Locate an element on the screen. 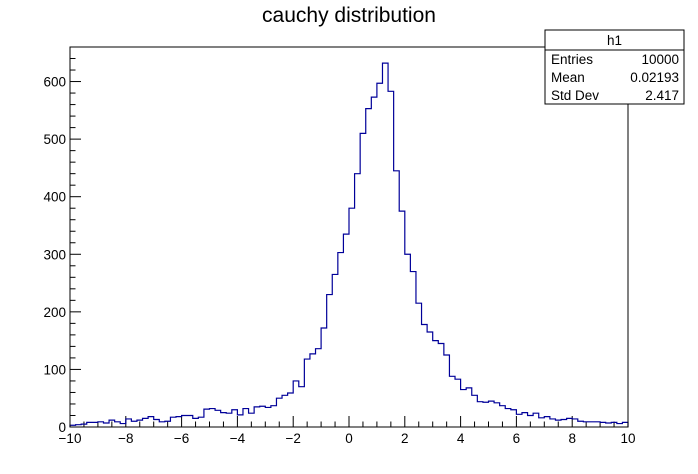 This screenshot has width=698, height=474. y-axis-ticks: 0 100 200 300 400 500 600 is located at coordinates (62, 240).